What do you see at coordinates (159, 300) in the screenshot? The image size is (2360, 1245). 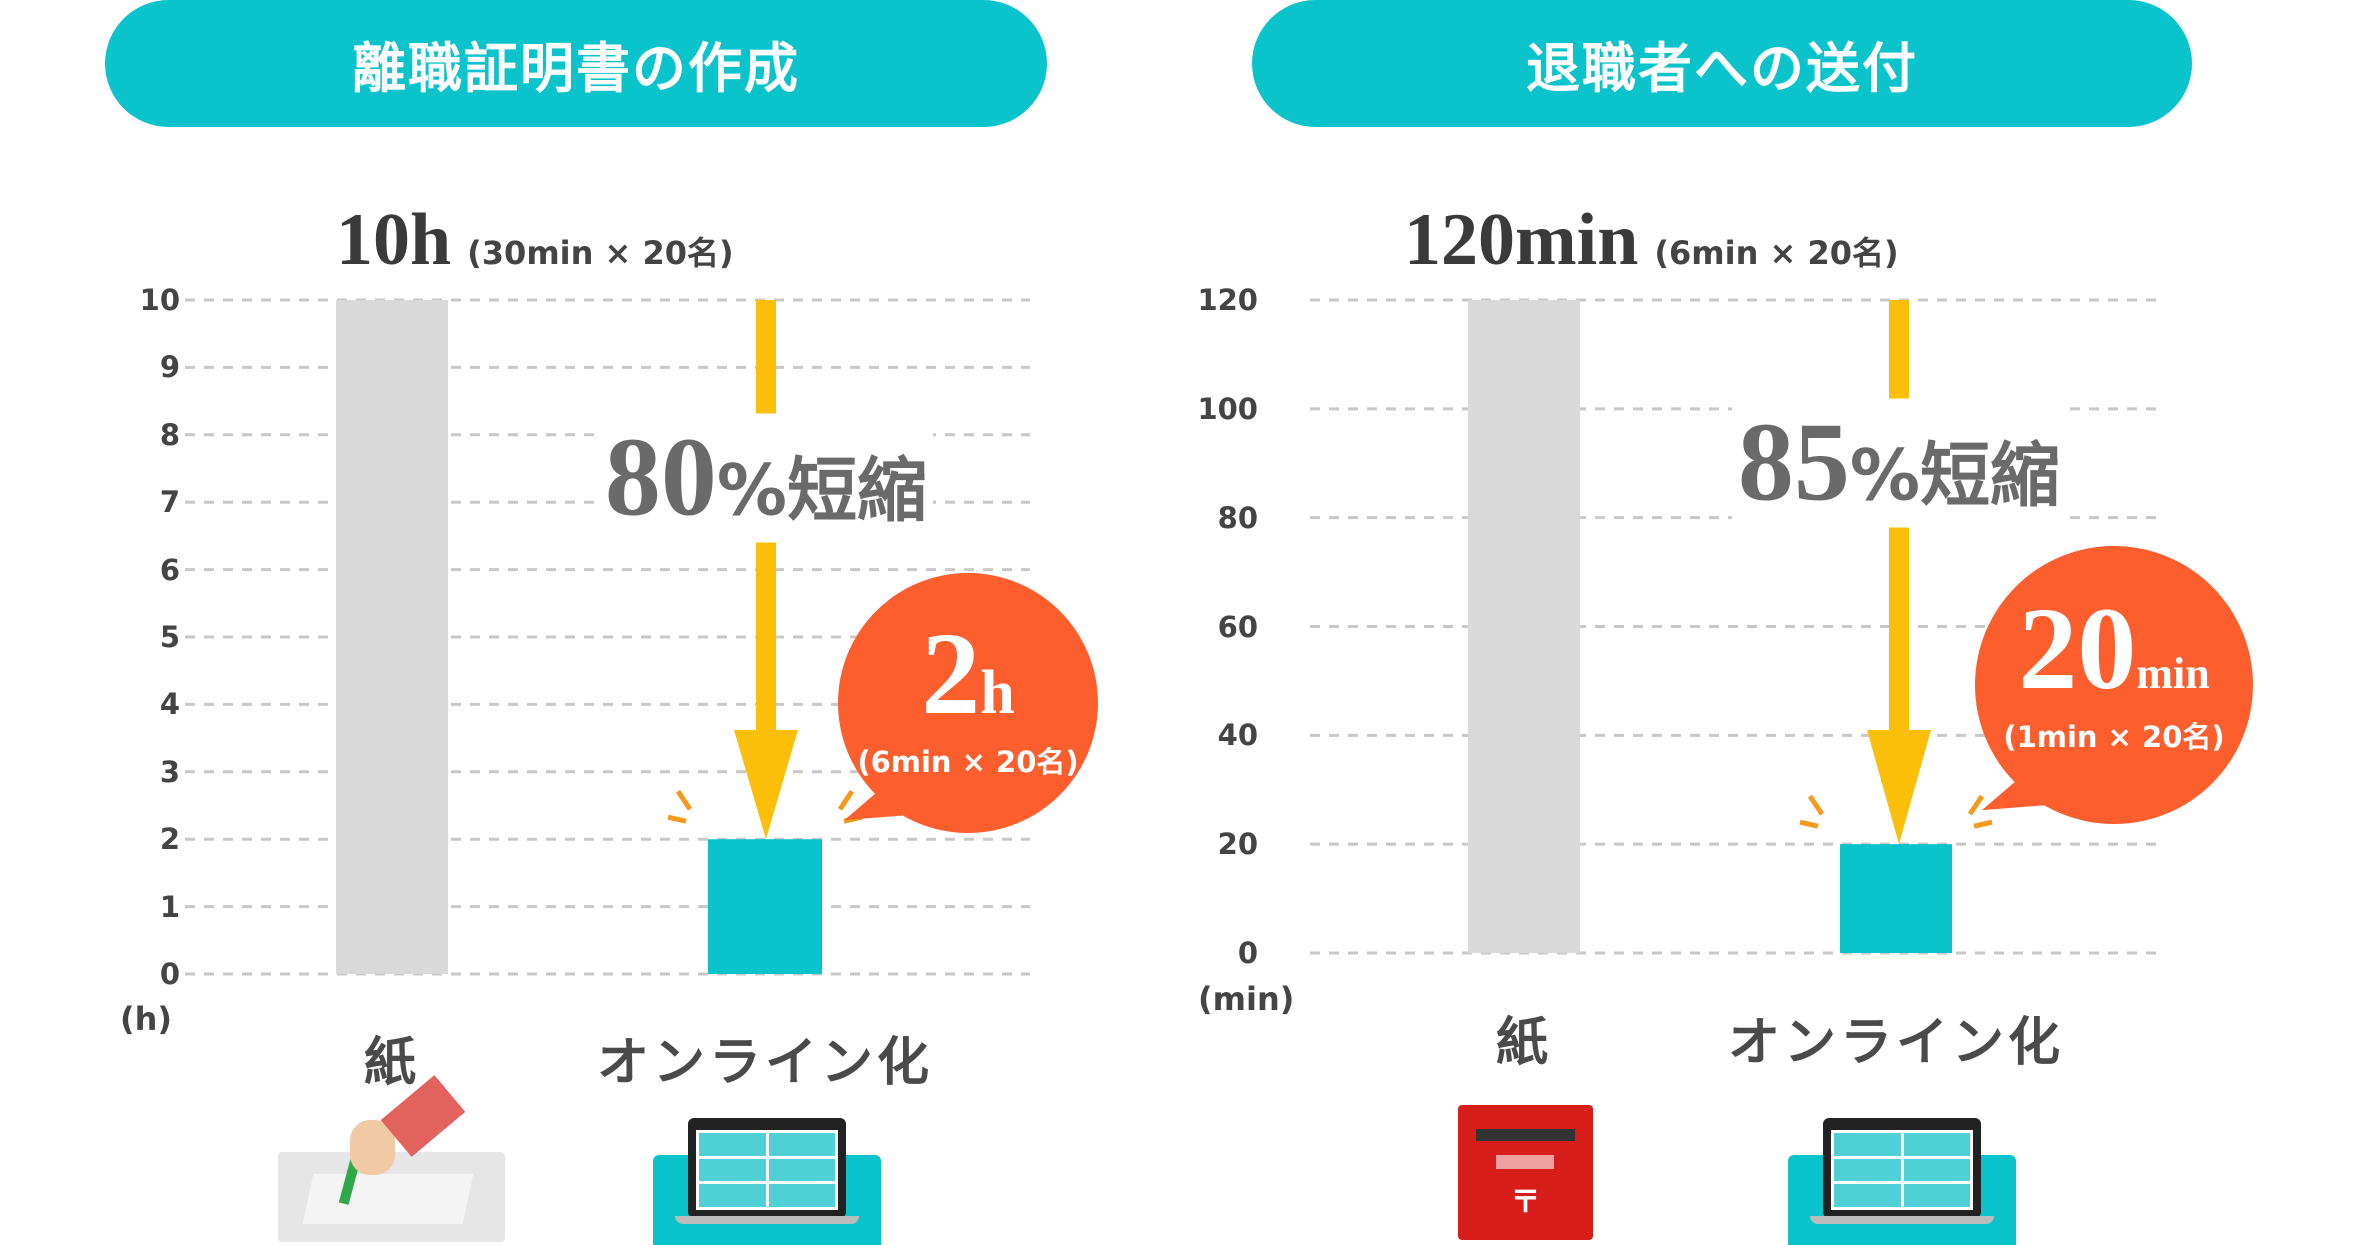 I see `y-tick-label: 10` at bounding box center [159, 300].